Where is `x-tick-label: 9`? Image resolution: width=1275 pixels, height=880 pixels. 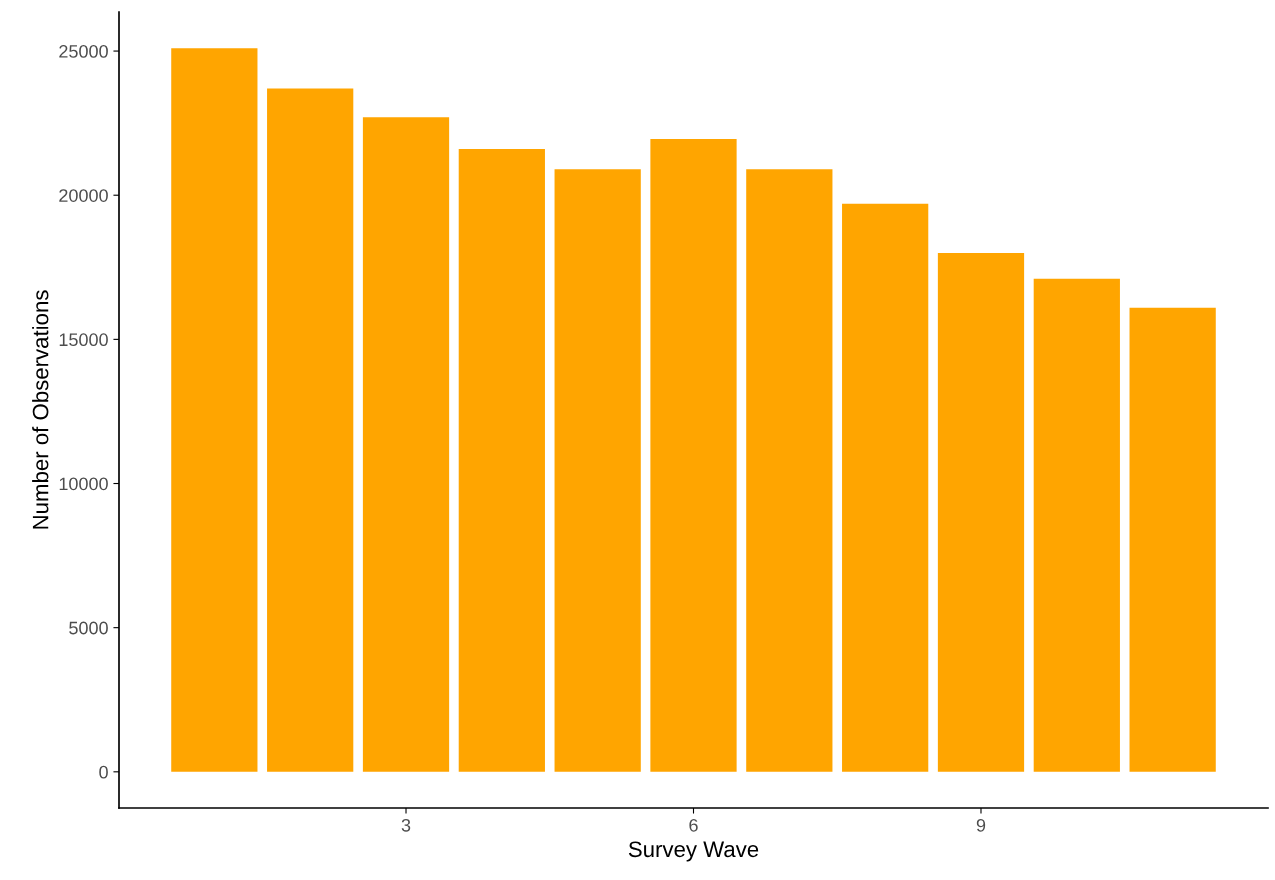 x-tick-label: 9 is located at coordinates (981, 825).